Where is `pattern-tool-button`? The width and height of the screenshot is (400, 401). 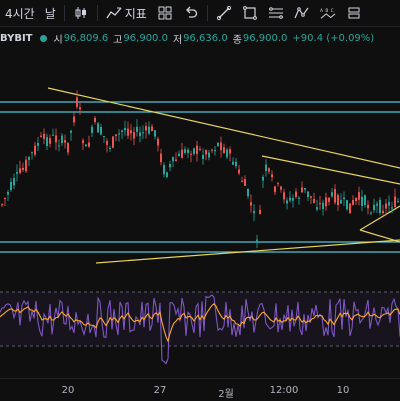 pattern-tool-button is located at coordinates (302, 13).